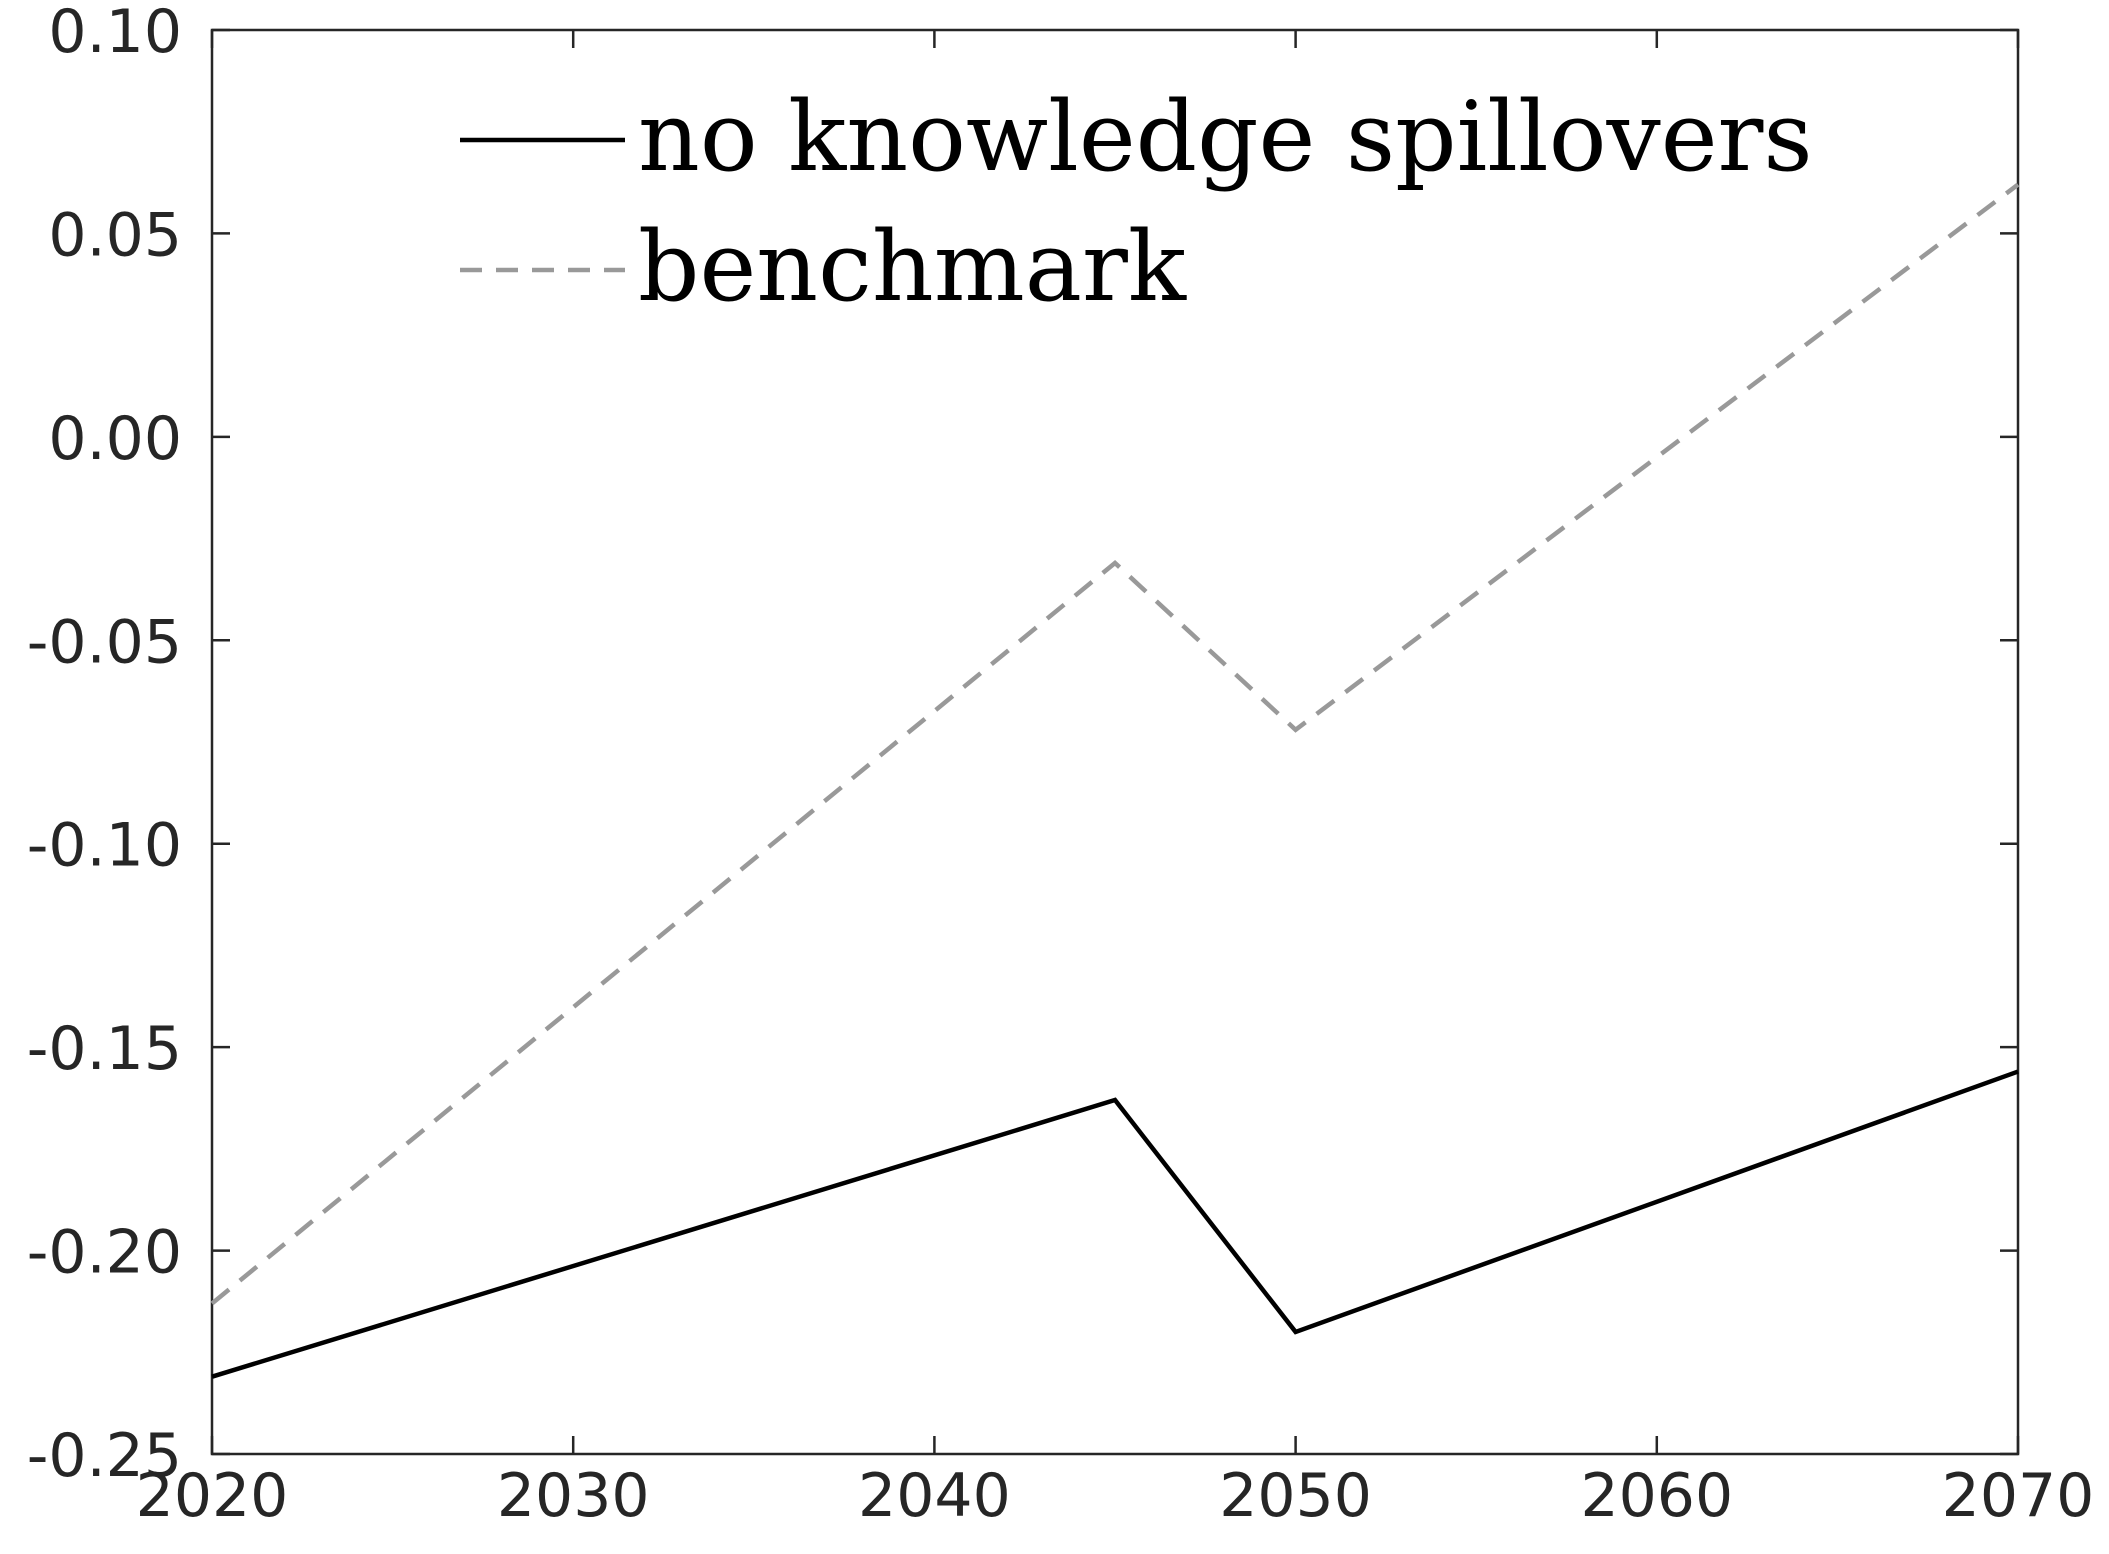 This screenshot has height=1554, width=2109. What do you see at coordinates (104, 642) in the screenshot?
I see `y-tick-label: -0.05` at bounding box center [104, 642].